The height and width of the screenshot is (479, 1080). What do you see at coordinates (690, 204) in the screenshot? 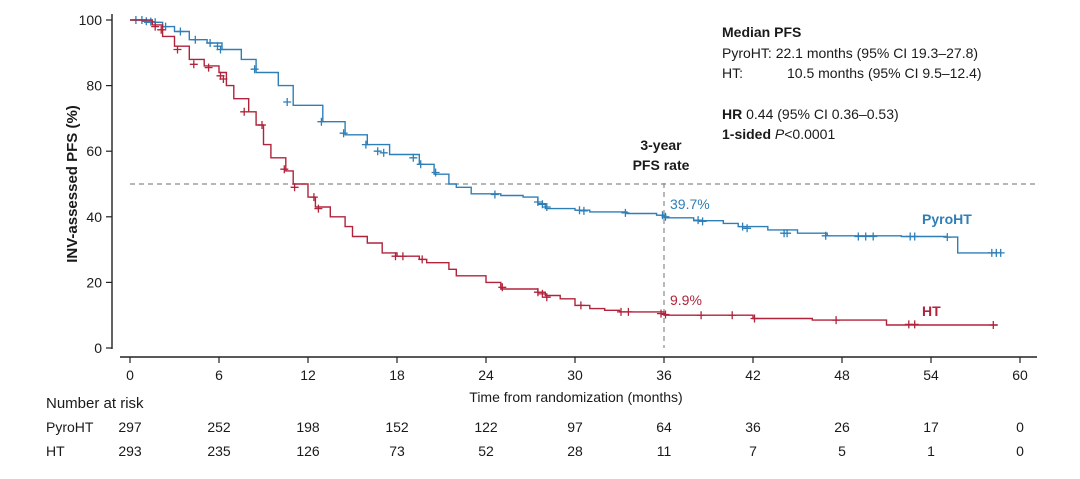
I see `rate-label-pyroht: 39.7%` at bounding box center [690, 204].